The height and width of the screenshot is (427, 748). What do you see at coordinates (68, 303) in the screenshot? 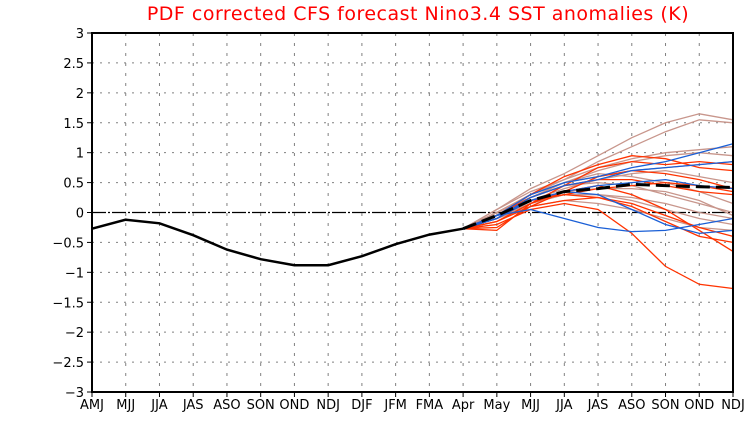
I see `y-tick-label: −1.5` at bounding box center [68, 303].